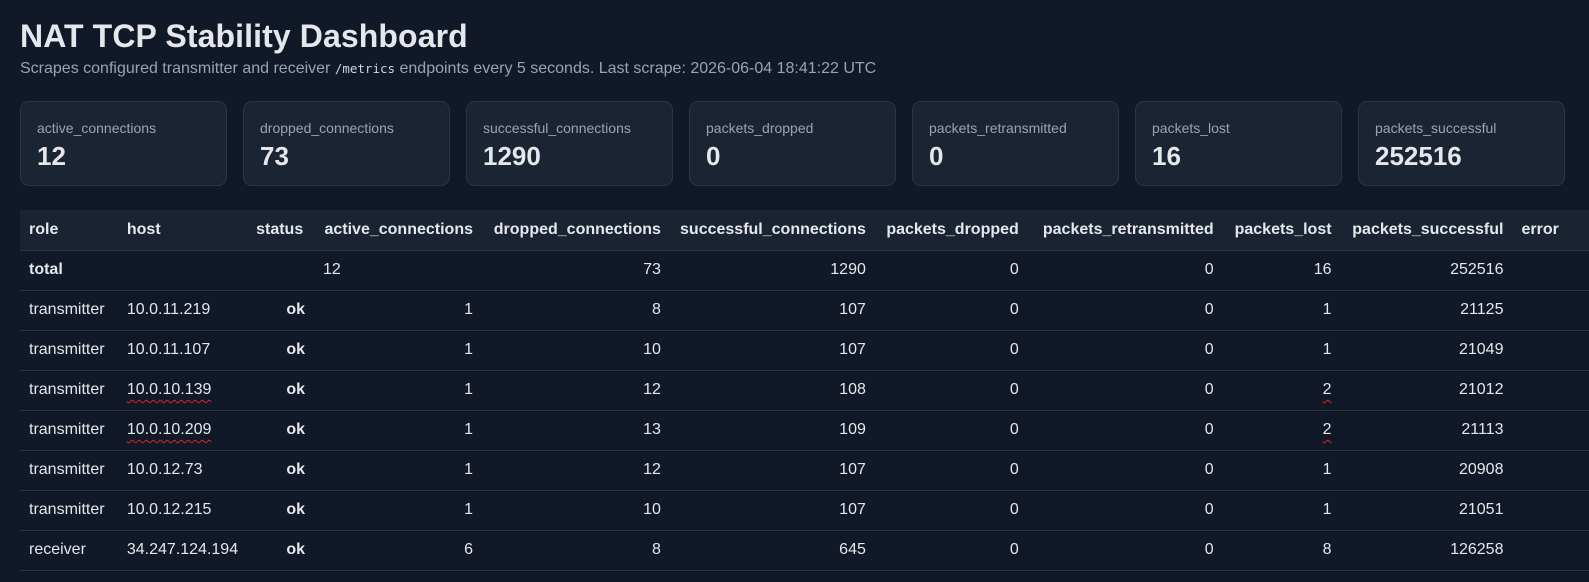 This screenshot has width=1589, height=582. I want to click on cell-host, so click(182, 270).